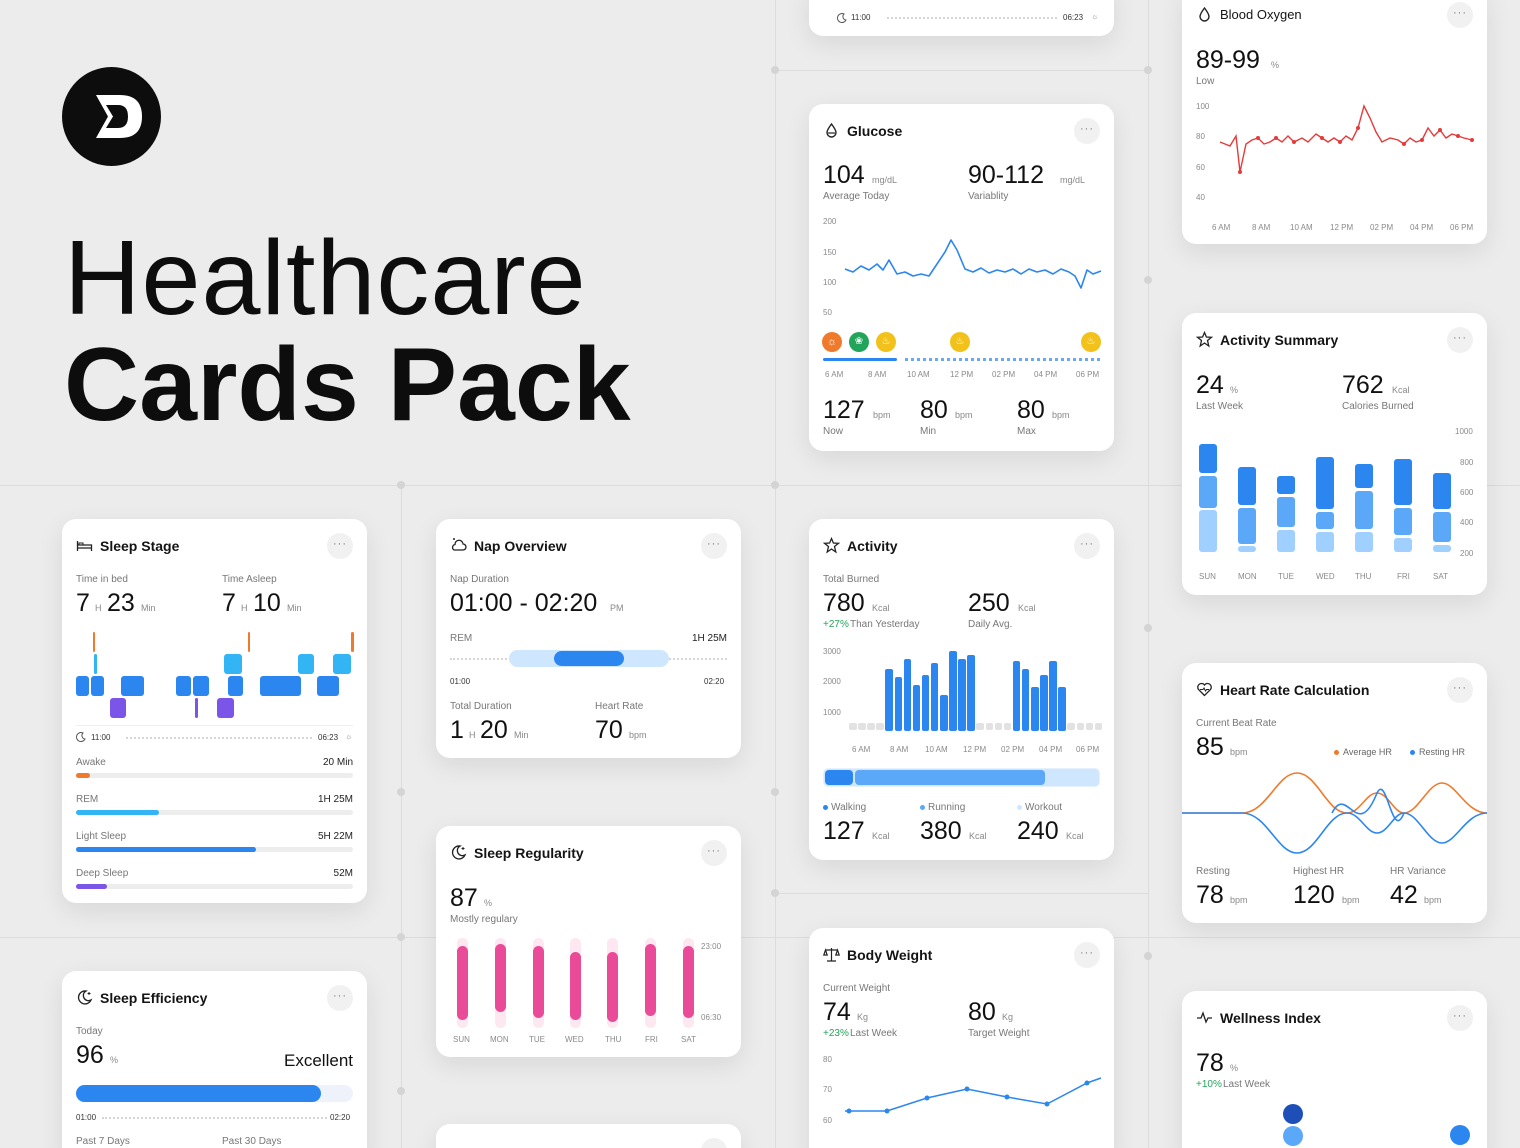 The width and height of the screenshot is (1520, 1148). Describe the element at coordinates (1319, 871) in the screenshot. I see `highest-label: Highest HR` at that location.